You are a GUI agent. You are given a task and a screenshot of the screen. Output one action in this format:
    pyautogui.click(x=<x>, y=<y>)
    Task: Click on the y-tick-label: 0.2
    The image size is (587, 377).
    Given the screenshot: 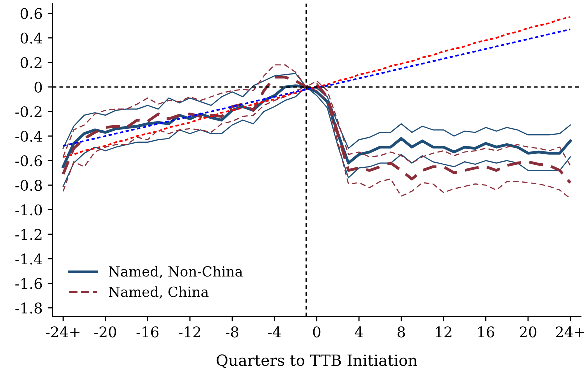 What is the action you would take?
    pyautogui.click(x=31, y=62)
    